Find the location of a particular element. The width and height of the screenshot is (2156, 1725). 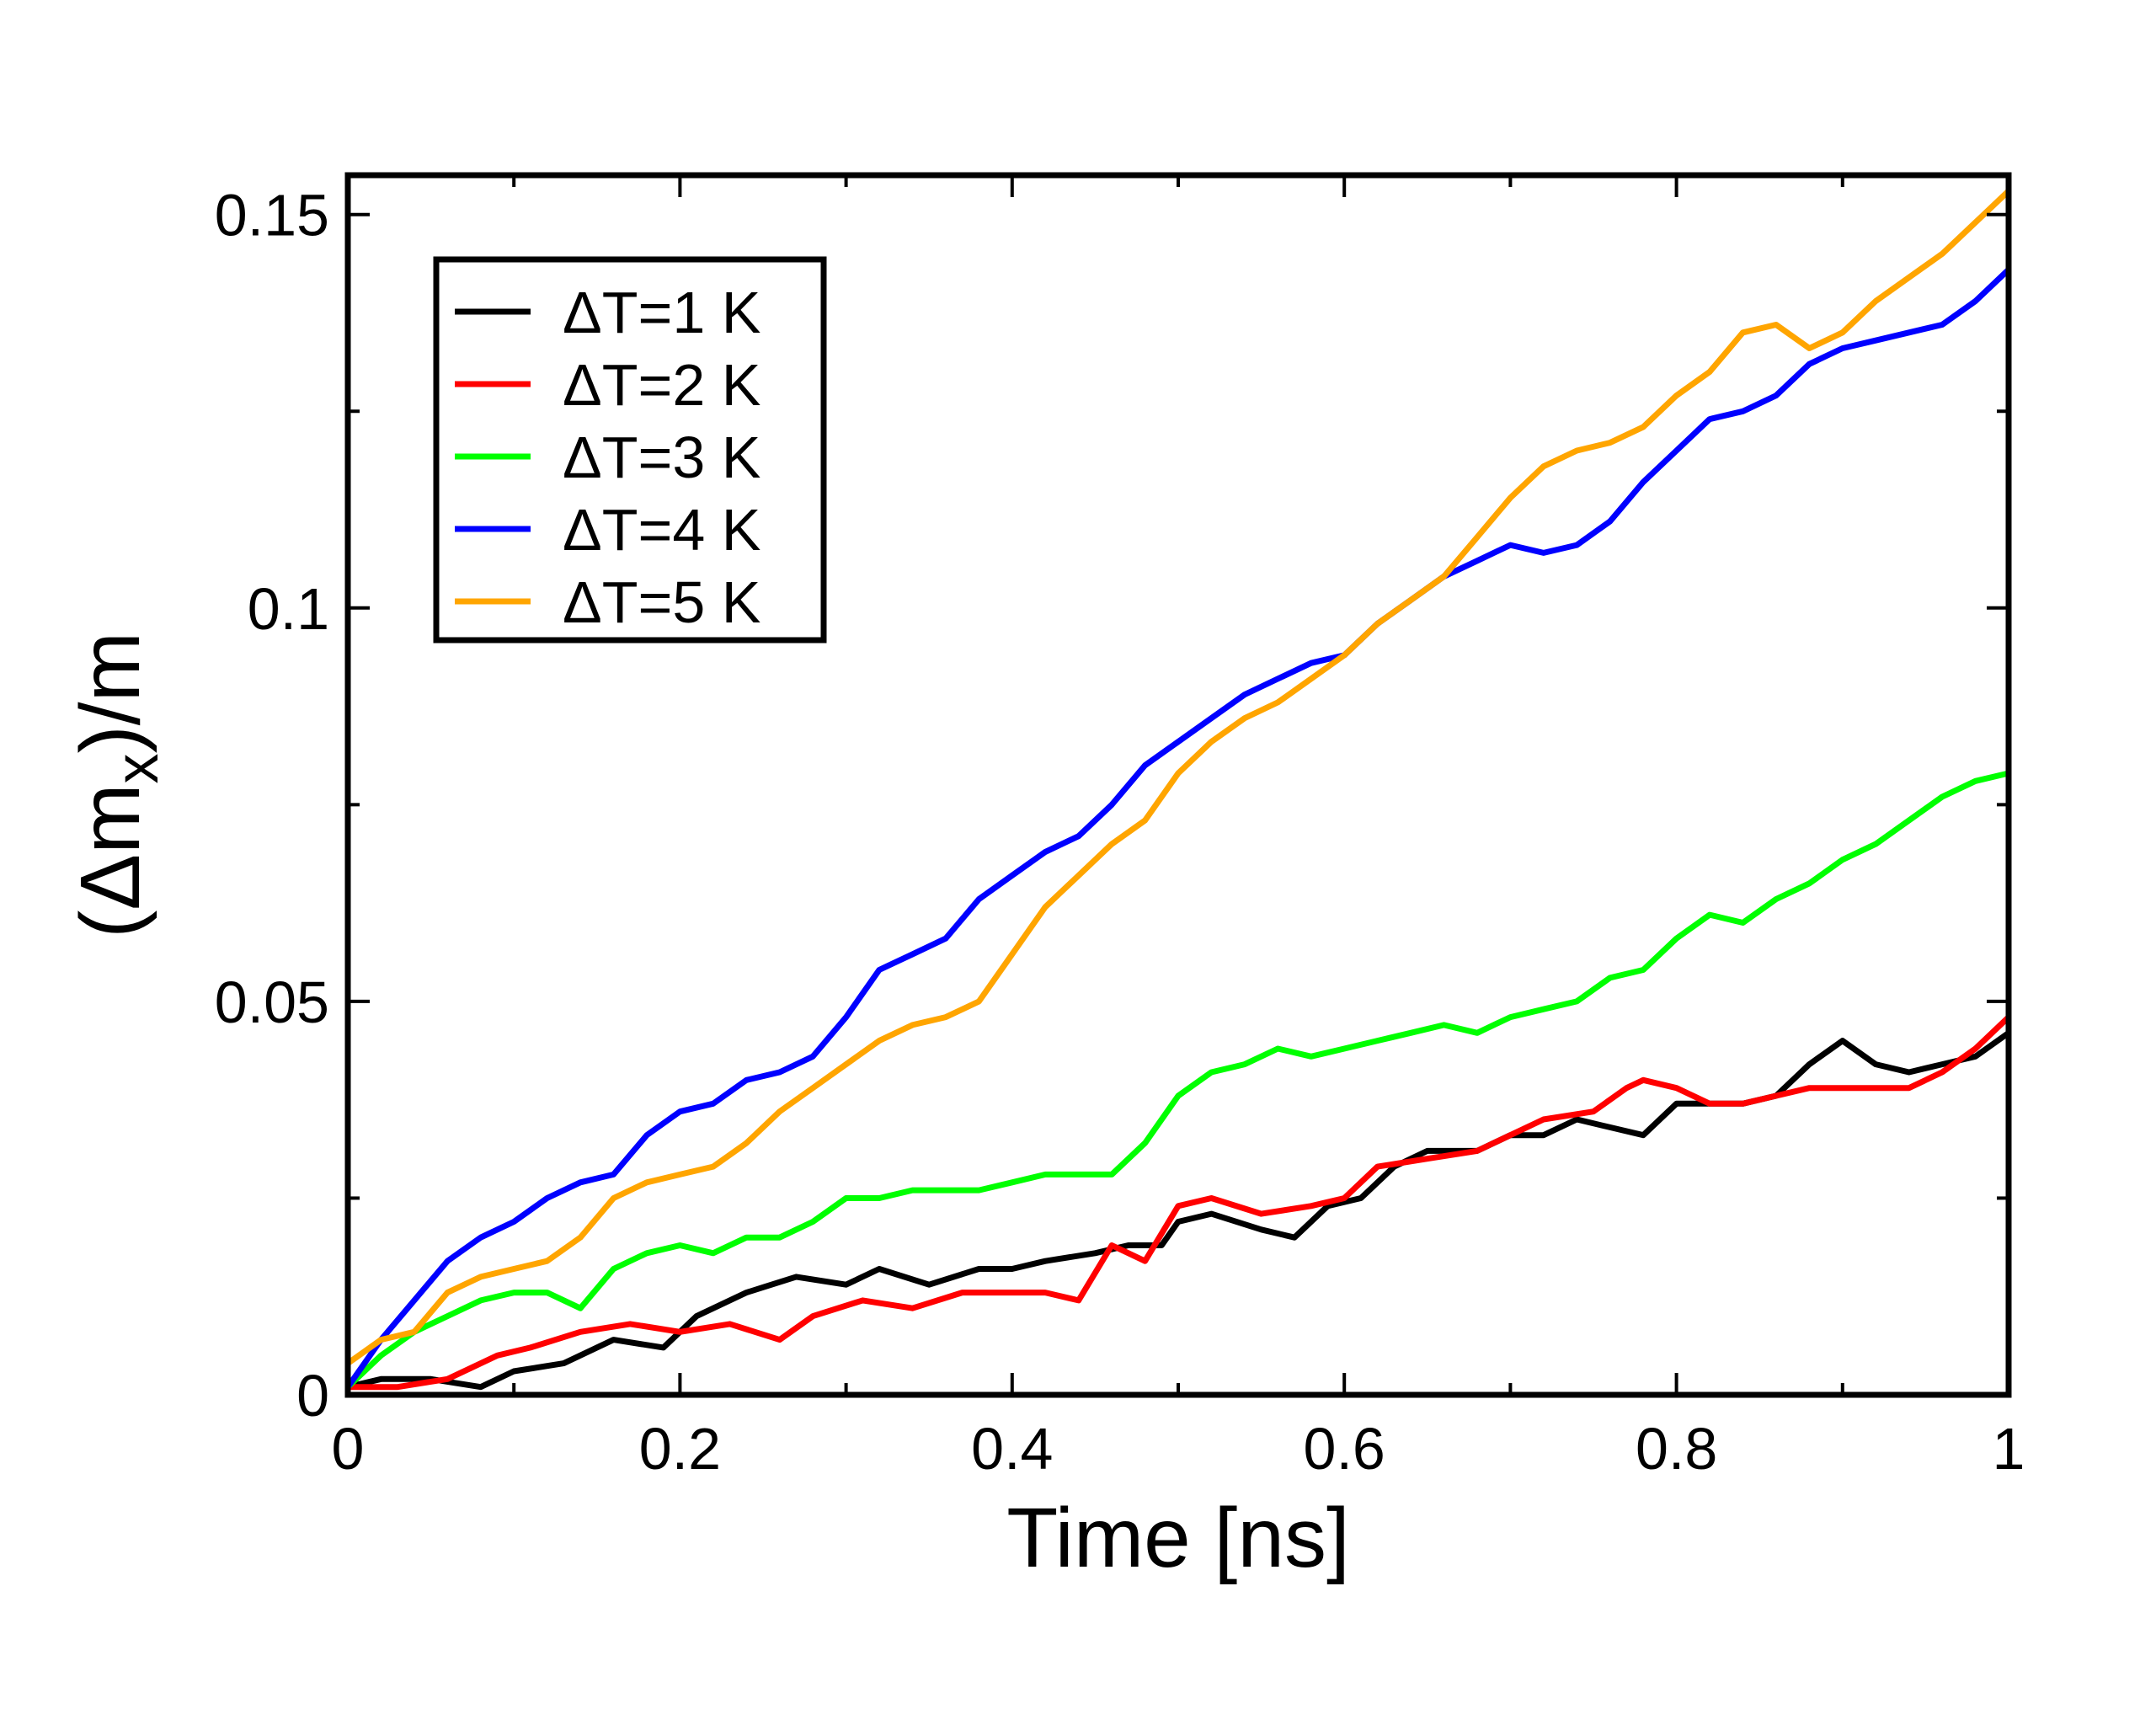

legend-label-5: ΔT=5 K is located at coordinates (661, 602).